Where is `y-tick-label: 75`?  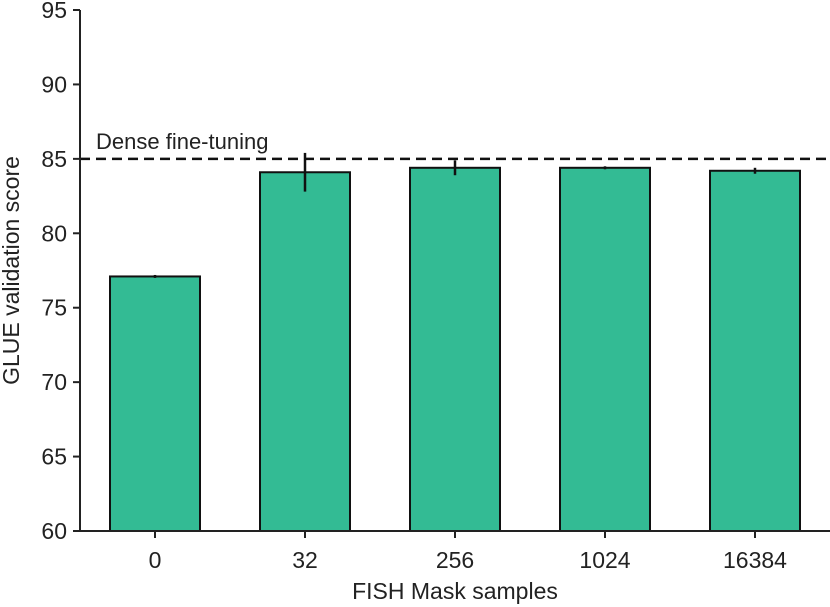
y-tick-label: 75 is located at coordinates (54, 308).